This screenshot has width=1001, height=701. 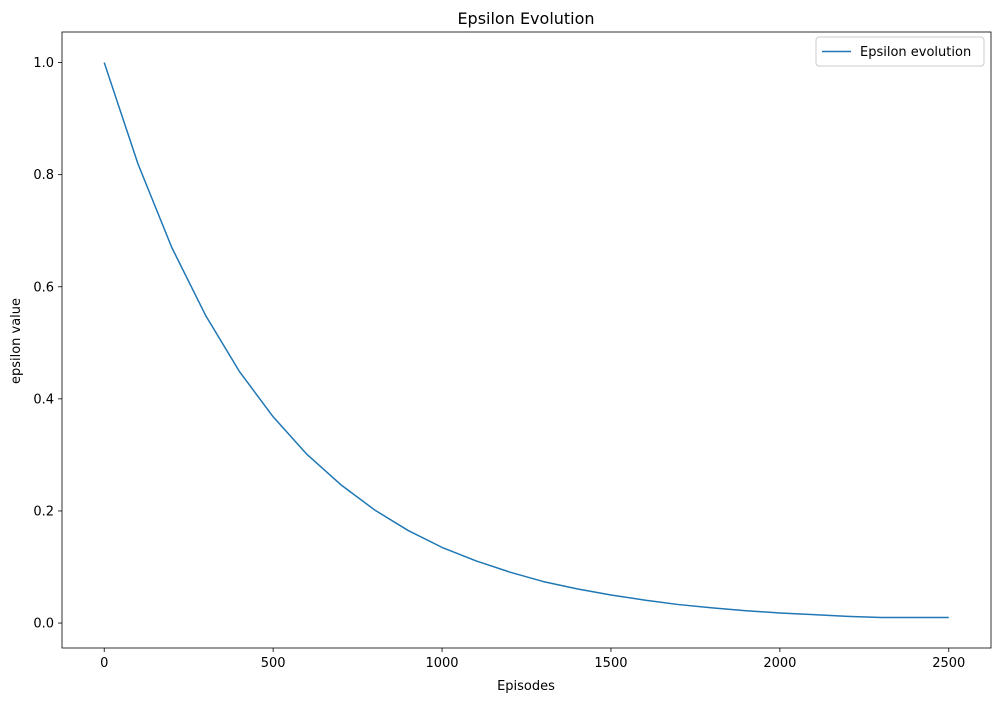 What do you see at coordinates (273, 663) in the screenshot?
I see `x-tick-label: 500` at bounding box center [273, 663].